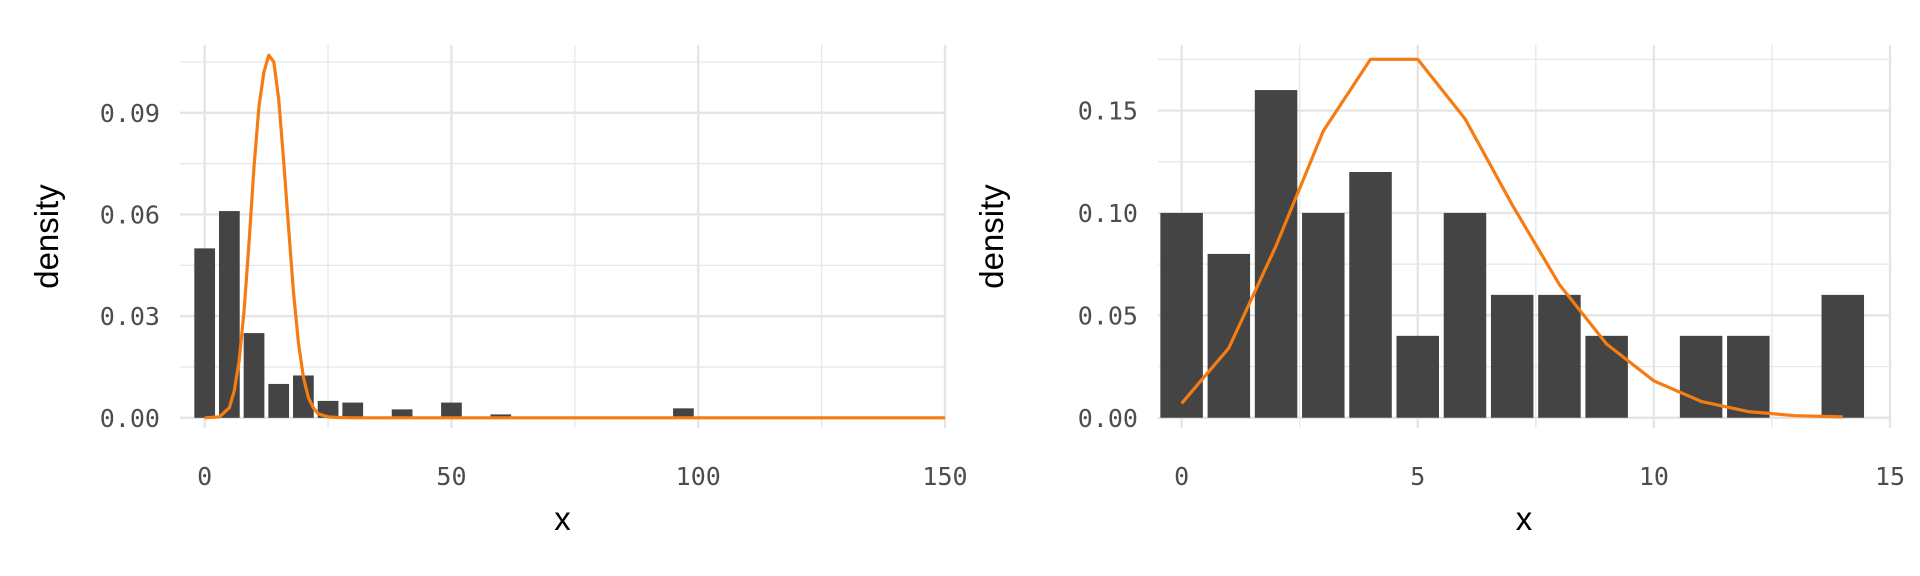 The image size is (1920, 576). Describe the element at coordinates (130, 316) in the screenshot. I see `y-tick-label: 0.03` at that location.